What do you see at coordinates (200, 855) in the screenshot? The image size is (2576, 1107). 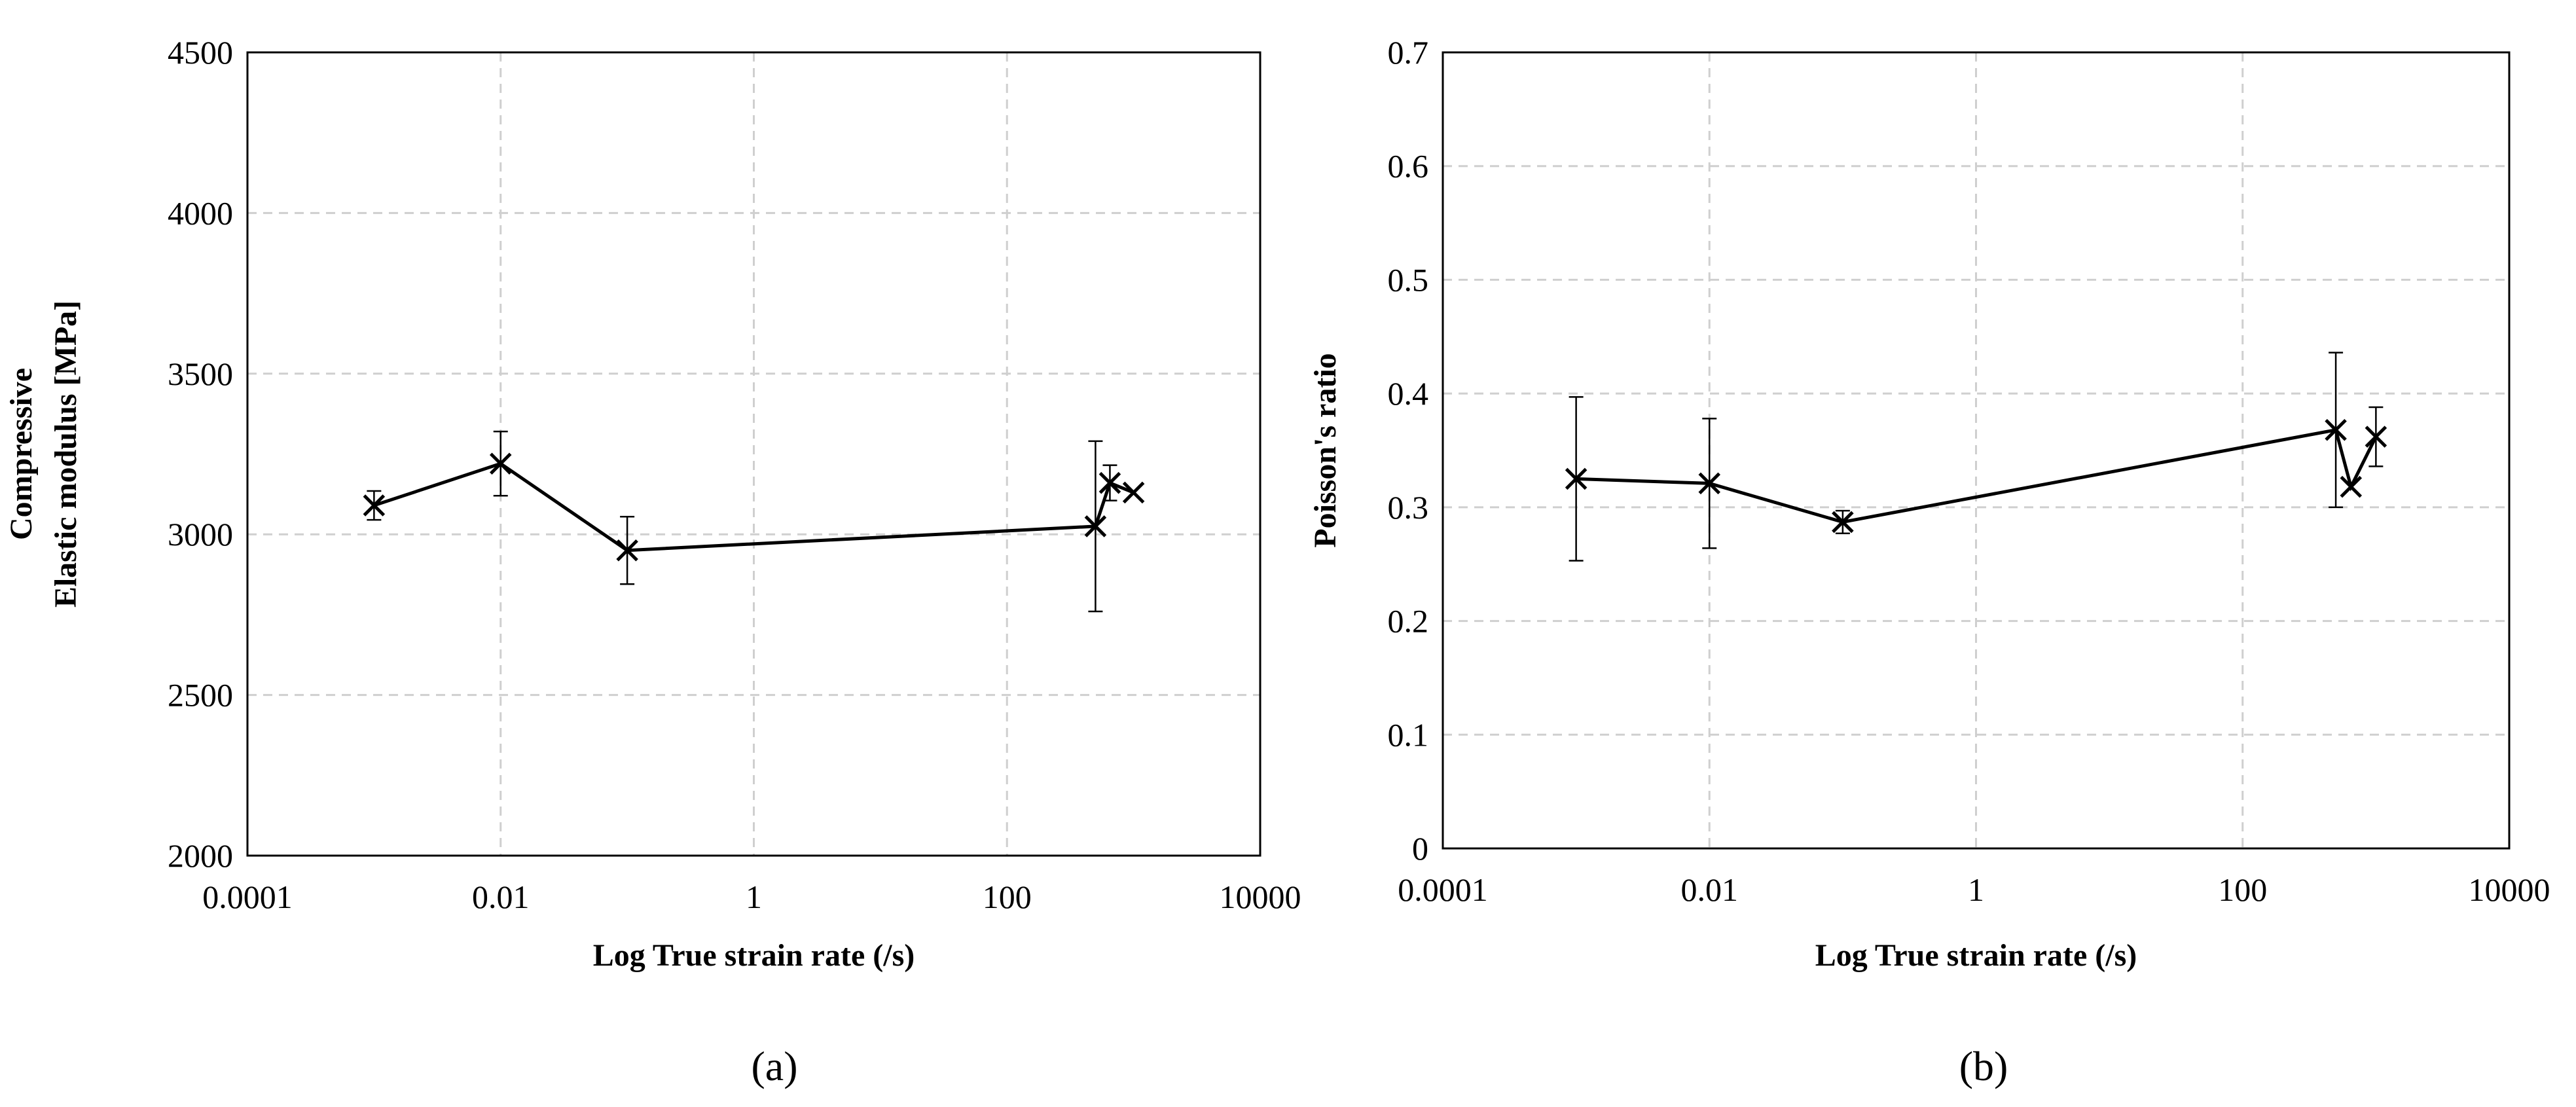 I see `y-tick-label: 2000` at bounding box center [200, 855].